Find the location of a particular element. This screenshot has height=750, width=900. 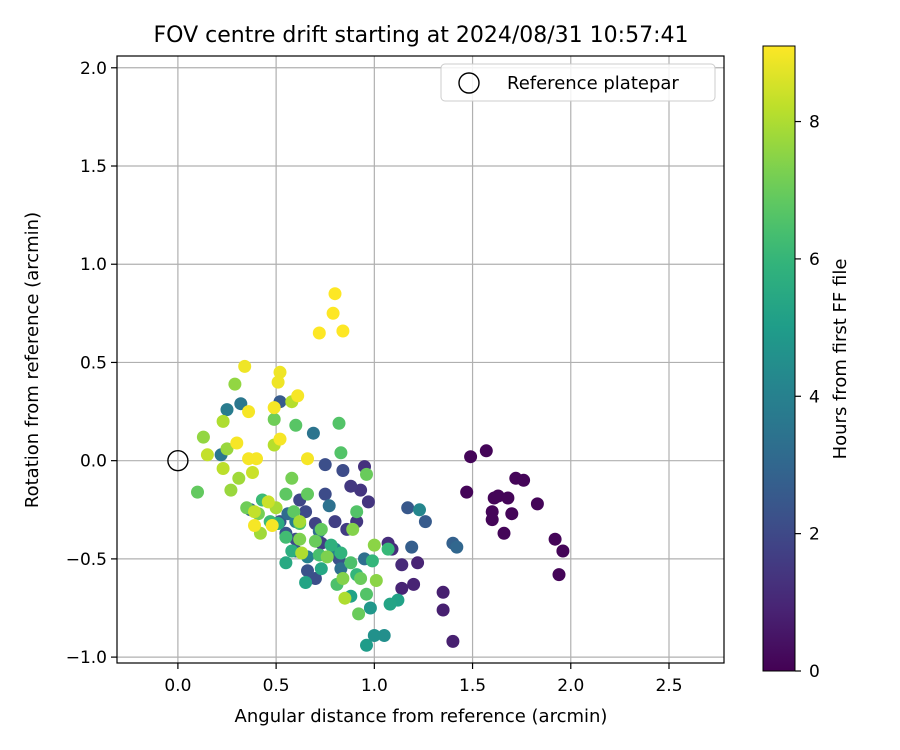

x-axis-ticks: 0.0 0.5 1.0 1.5 2.0 2.5 is located at coordinates (423, 679).